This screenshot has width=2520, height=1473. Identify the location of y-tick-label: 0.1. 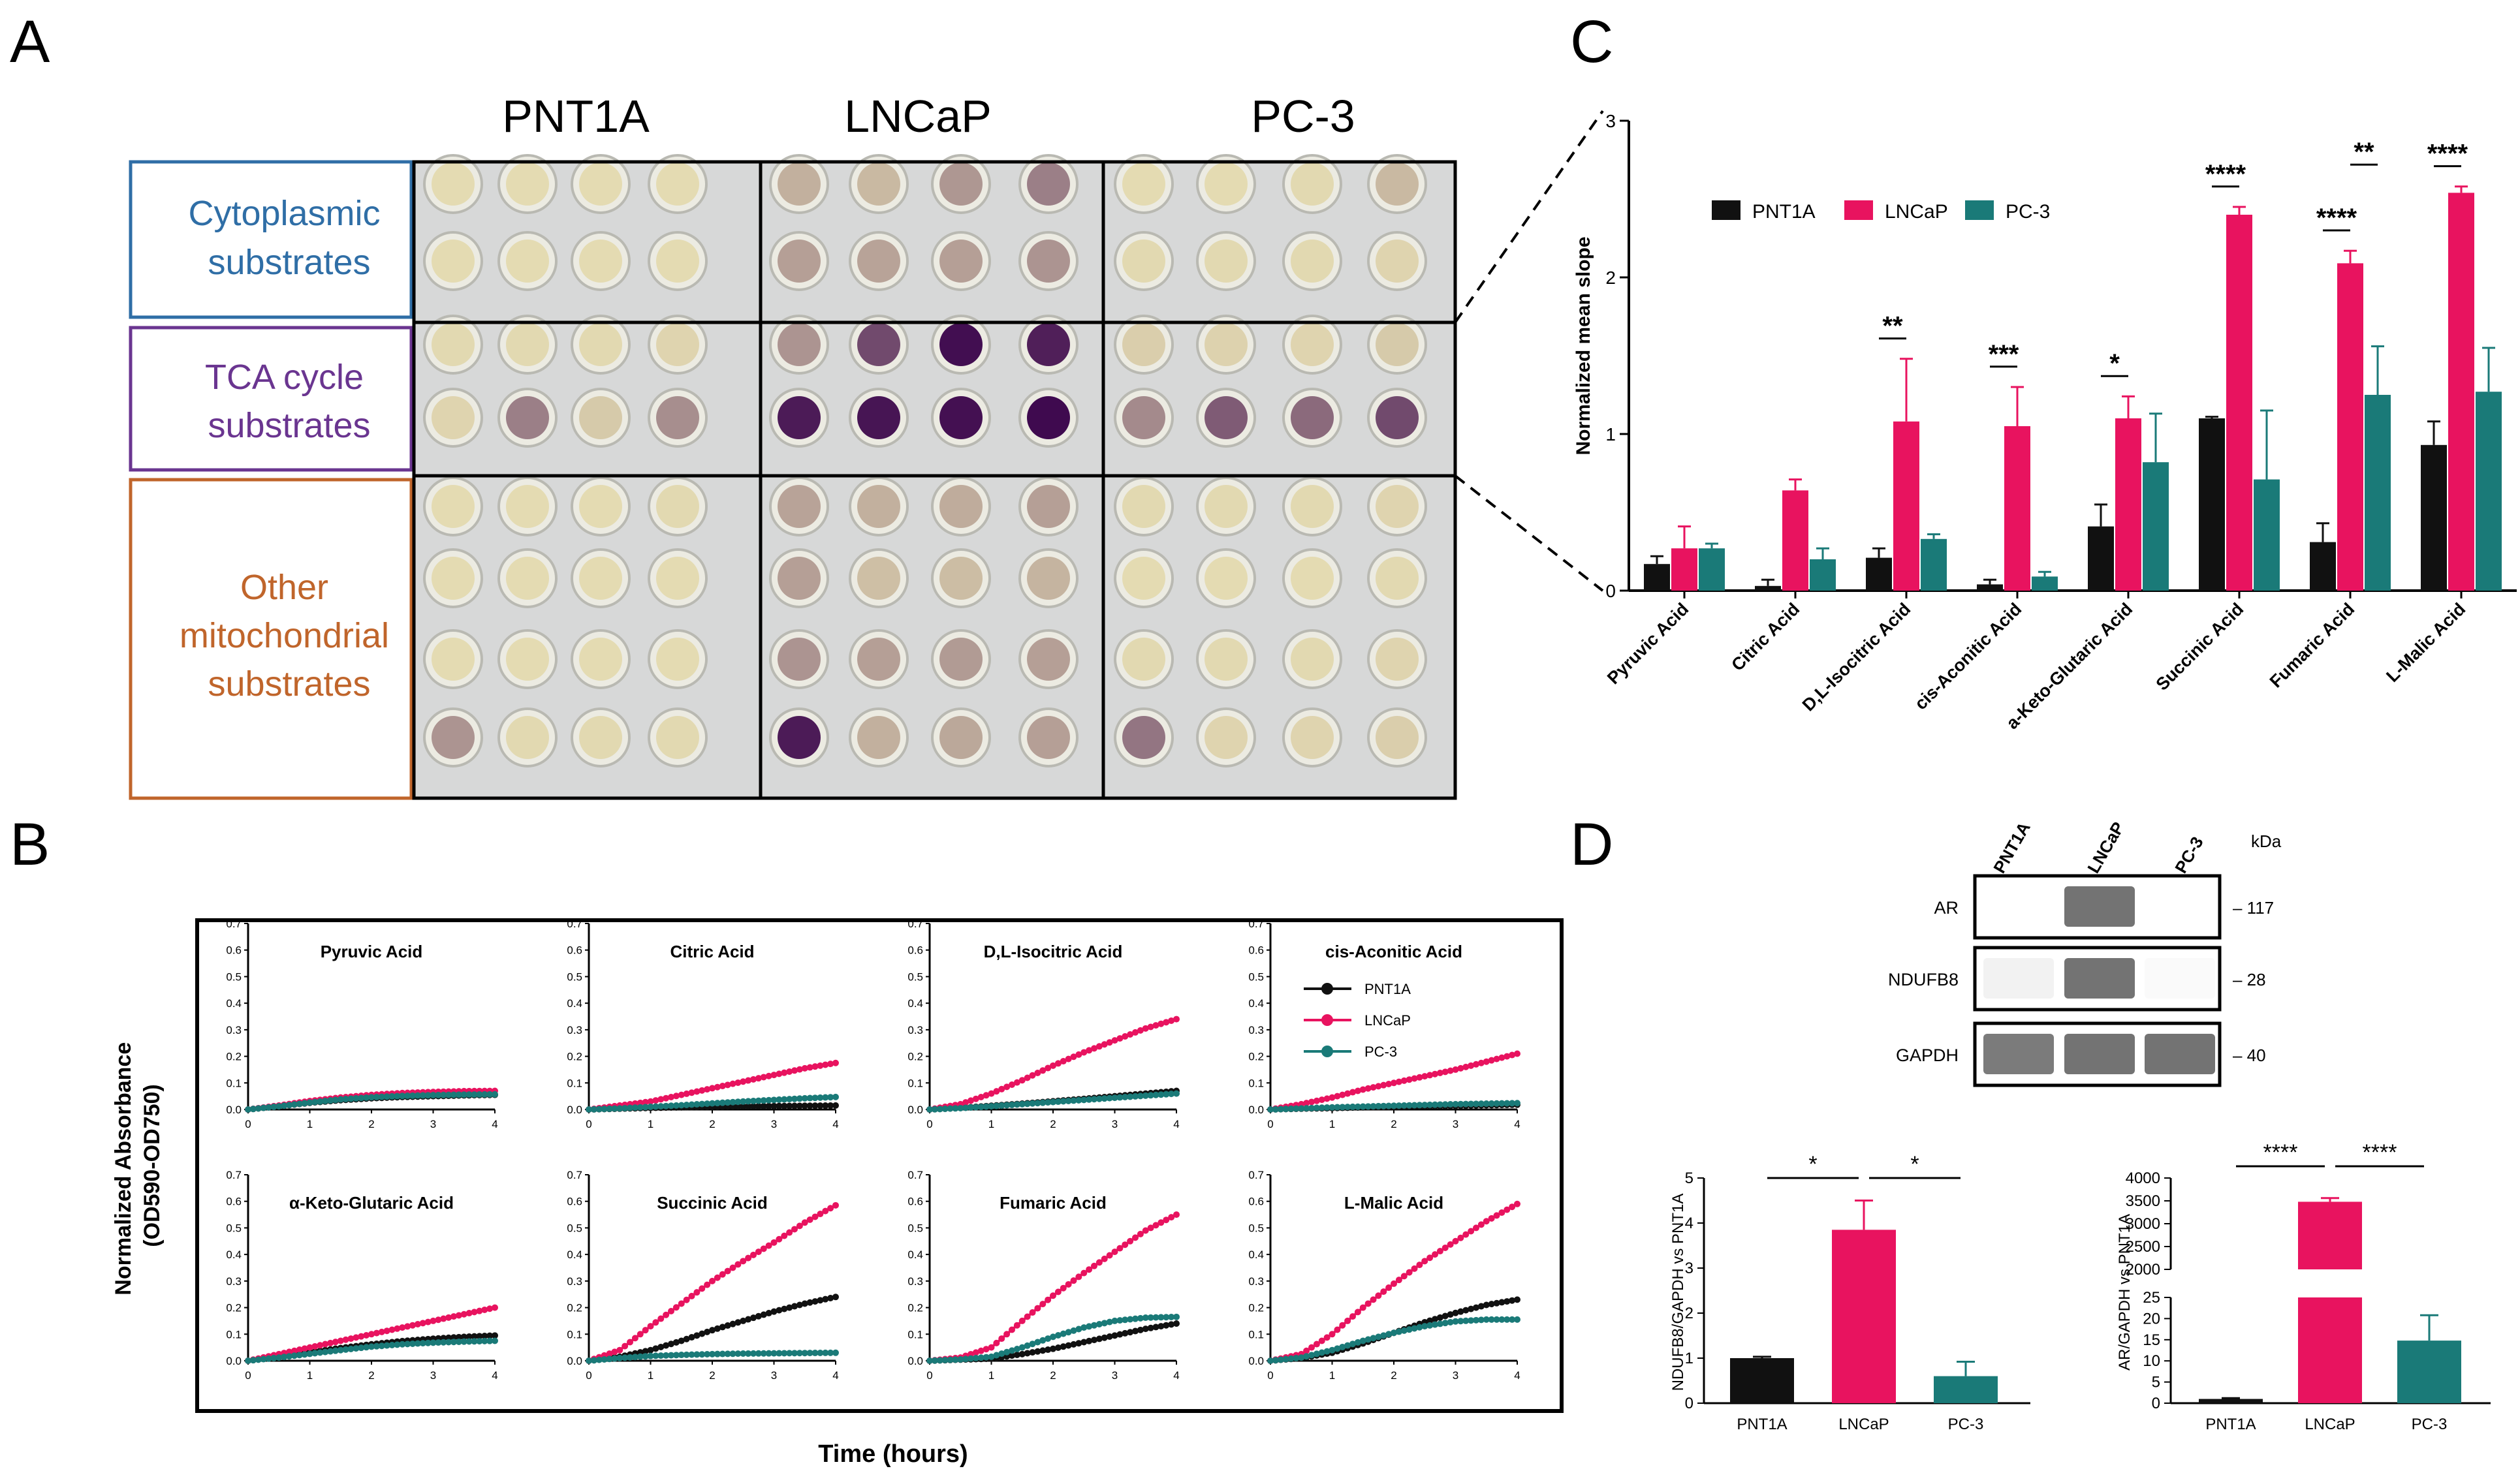
(574, 1334).